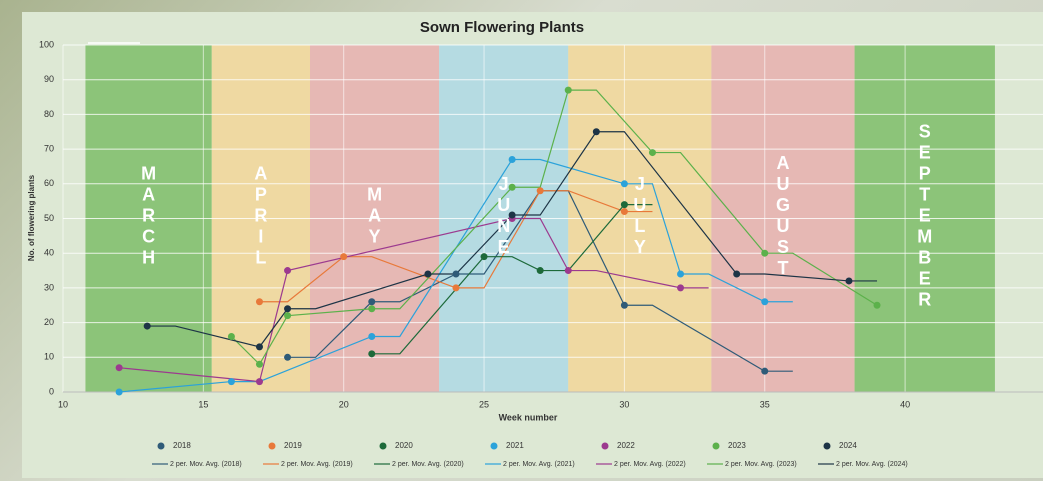 The width and height of the screenshot is (1043, 481). Describe the element at coordinates (539, 464) in the screenshot. I see `legend-label: 2 per. Mov. Avg. (2021)` at that location.